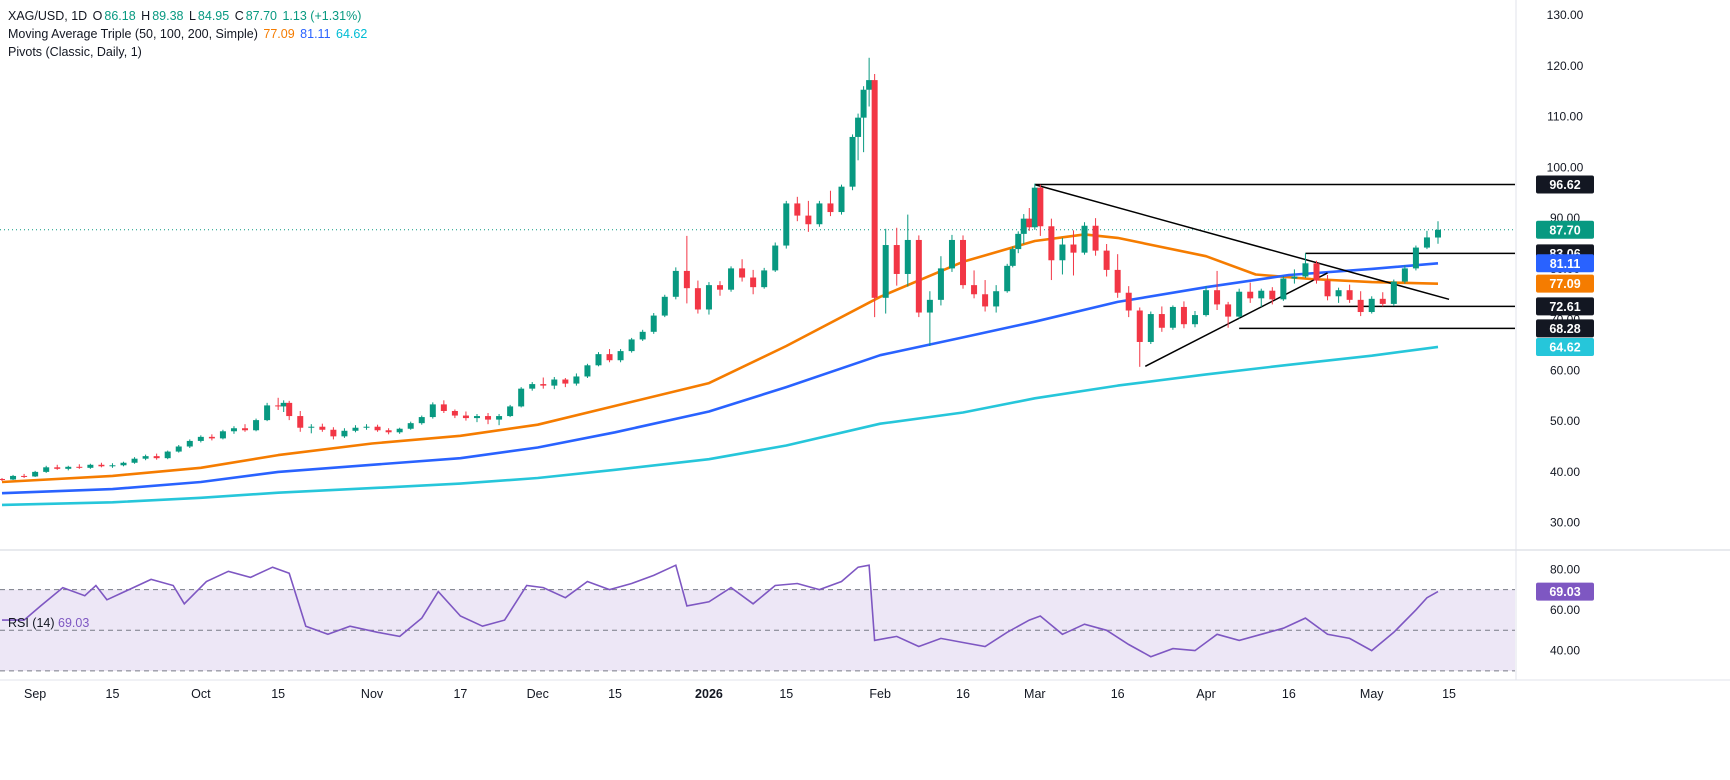 The height and width of the screenshot is (780, 1730). What do you see at coordinates (192, 16) in the screenshot?
I see `low-label: L` at bounding box center [192, 16].